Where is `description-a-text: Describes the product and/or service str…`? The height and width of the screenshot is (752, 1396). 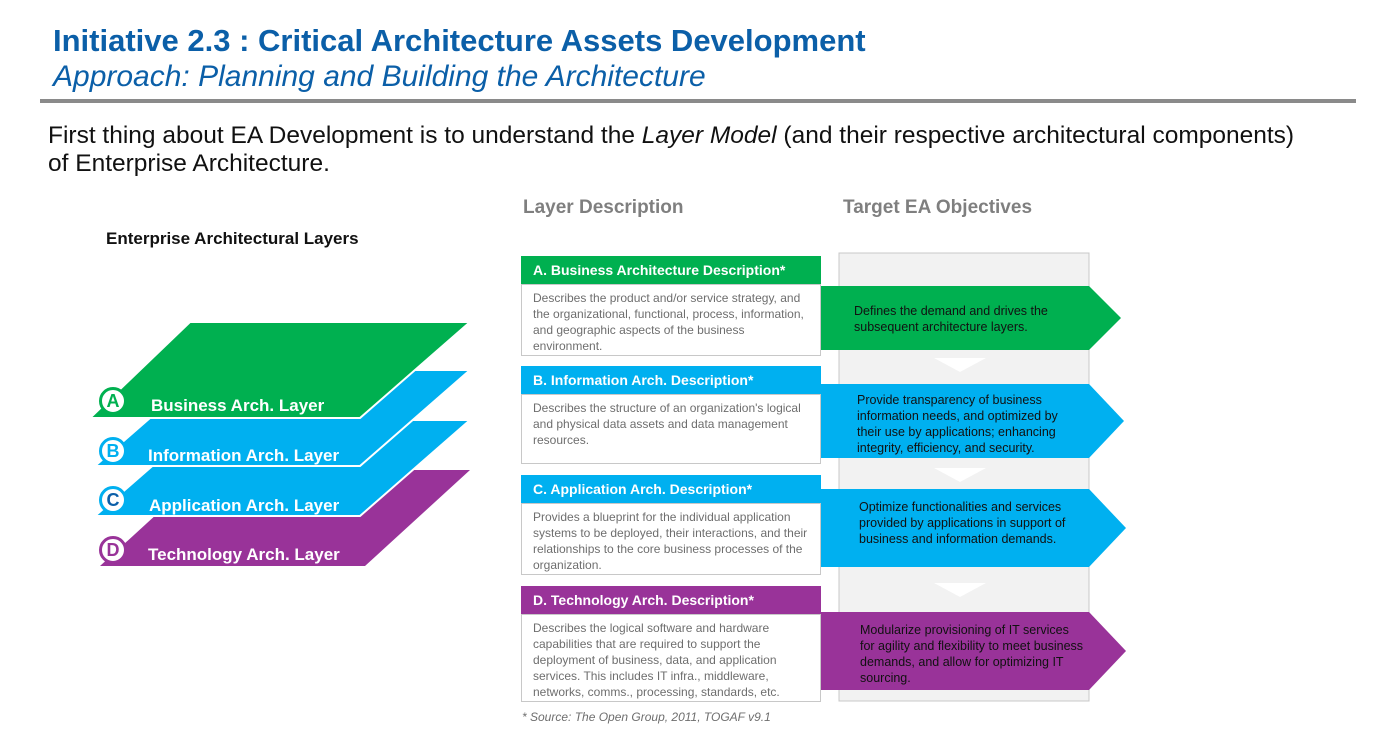
description-a-text: Describes the product and/or service str… is located at coordinates (671, 320).